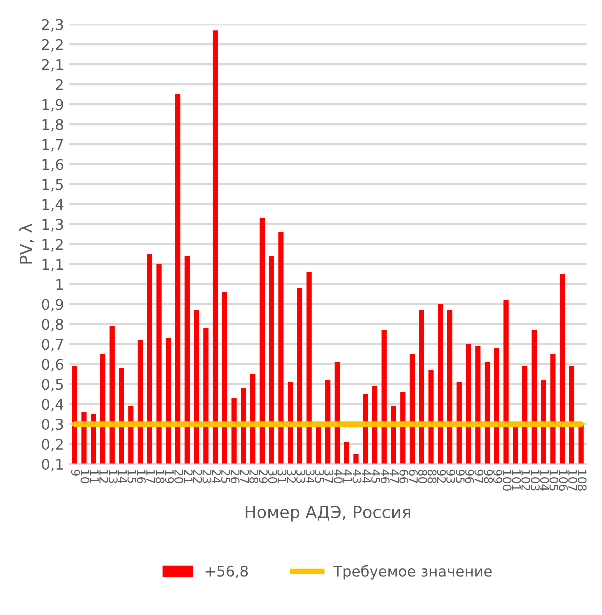 The width and height of the screenshot is (602, 615). What do you see at coordinates (53, 305) in the screenshot?
I see `y-tick-label: 0,9` at bounding box center [53, 305].